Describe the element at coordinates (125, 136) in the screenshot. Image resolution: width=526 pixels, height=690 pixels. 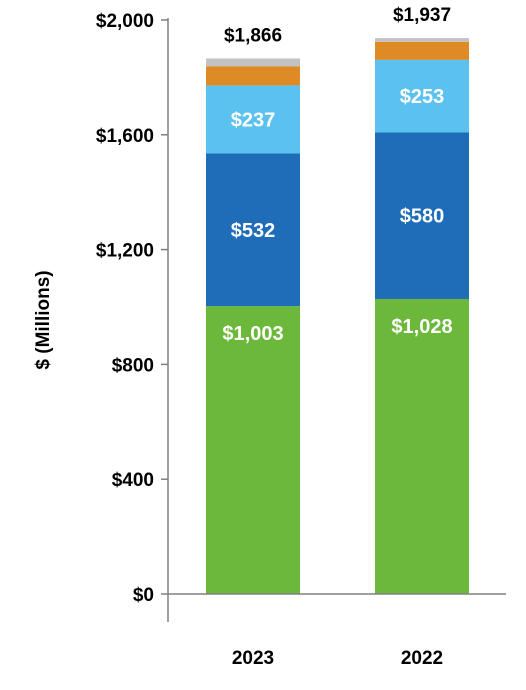
I see `y-tick-label: $1,600` at that location.